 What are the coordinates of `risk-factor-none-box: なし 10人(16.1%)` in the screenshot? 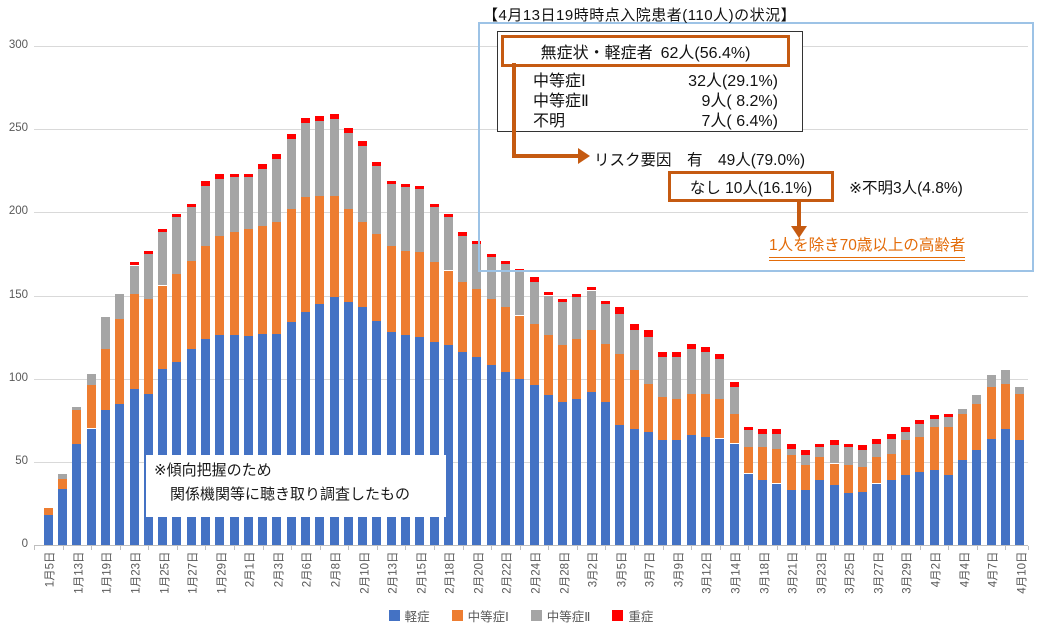 It's located at (751, 186).